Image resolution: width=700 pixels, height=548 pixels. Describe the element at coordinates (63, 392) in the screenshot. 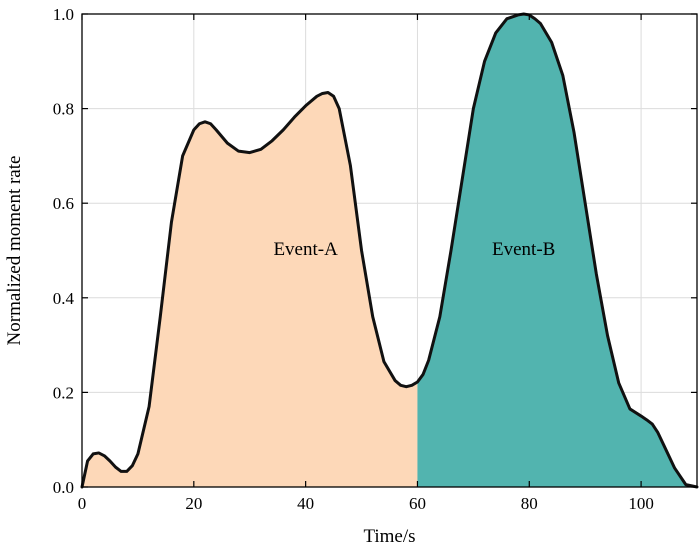

I see `y-tick-label: 0.2` at that location.